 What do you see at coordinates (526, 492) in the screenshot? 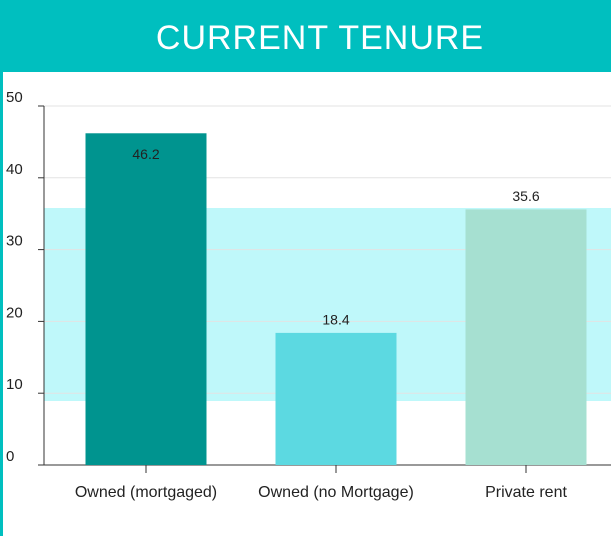
I see `x-tick-label: Private rent` at bounding box center [526, 492].